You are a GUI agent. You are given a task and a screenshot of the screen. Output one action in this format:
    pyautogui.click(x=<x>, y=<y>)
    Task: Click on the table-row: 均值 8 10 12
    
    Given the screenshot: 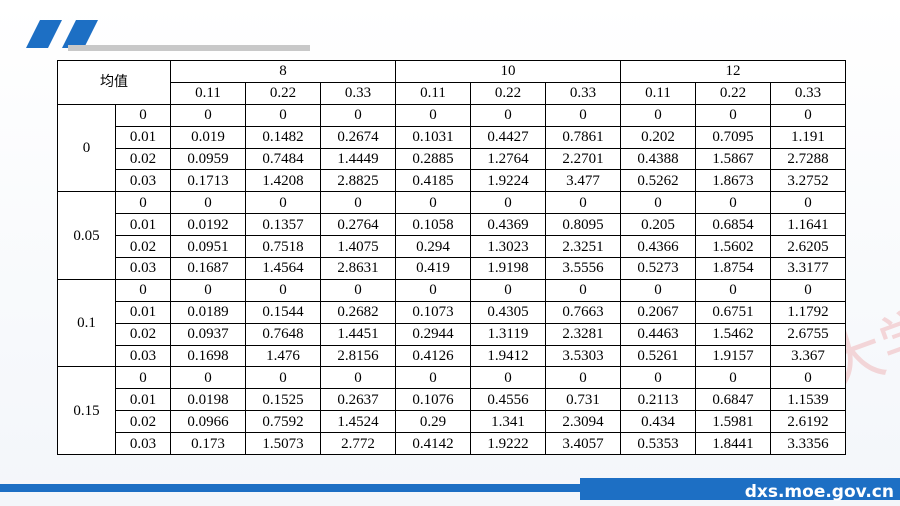 What is the action you would take?
    pyautogui.click(x=452, y=82)
    